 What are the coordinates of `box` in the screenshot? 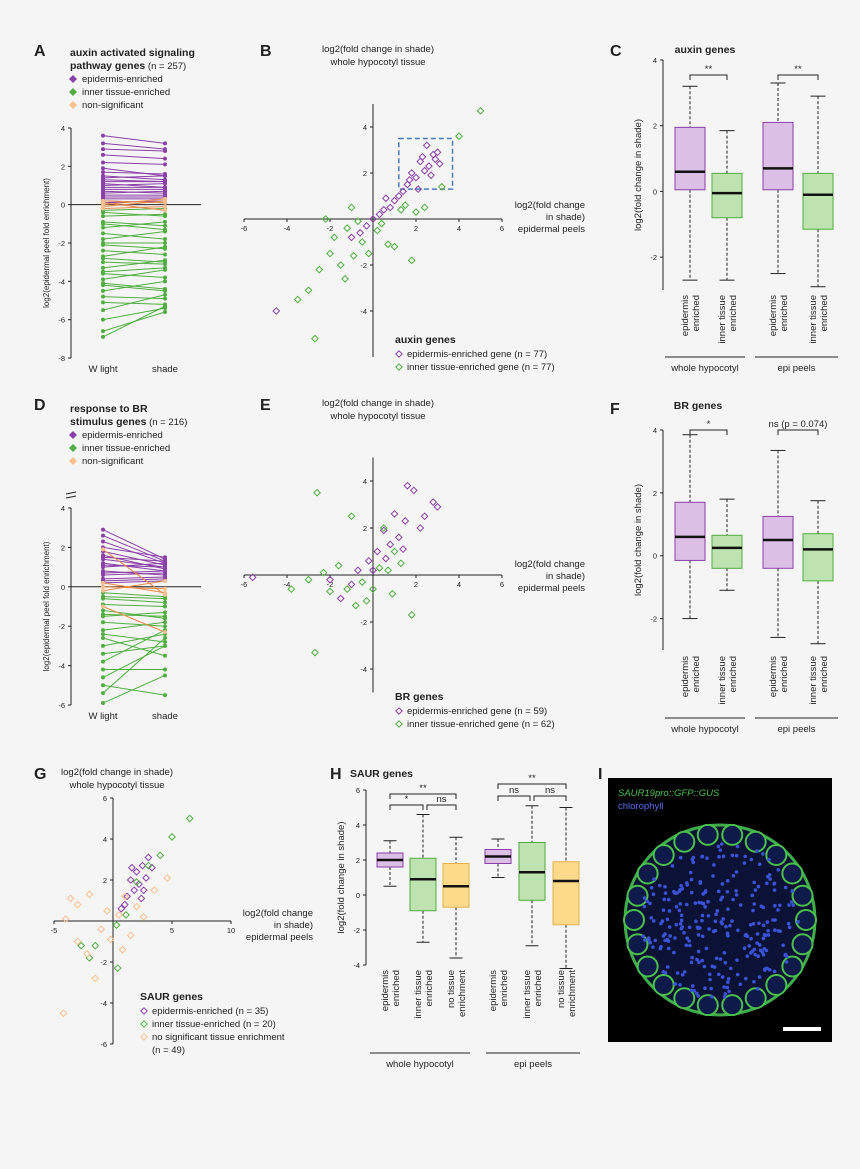 It's located at (690, 158).